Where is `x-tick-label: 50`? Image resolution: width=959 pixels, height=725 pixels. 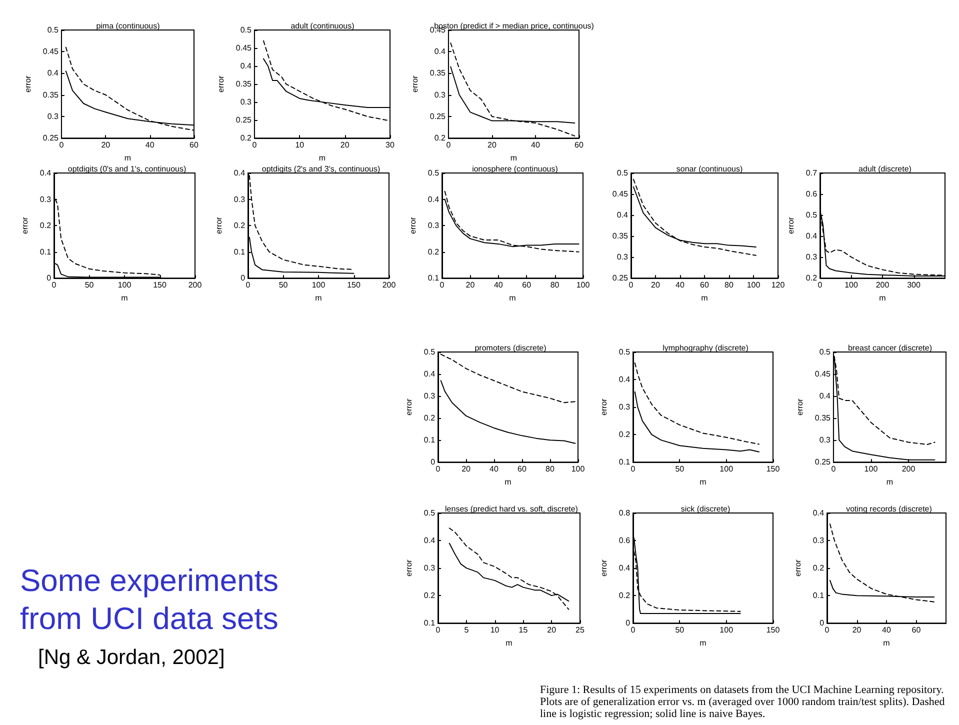 x-tick-label: 50 is located at coordinates (283, 285).